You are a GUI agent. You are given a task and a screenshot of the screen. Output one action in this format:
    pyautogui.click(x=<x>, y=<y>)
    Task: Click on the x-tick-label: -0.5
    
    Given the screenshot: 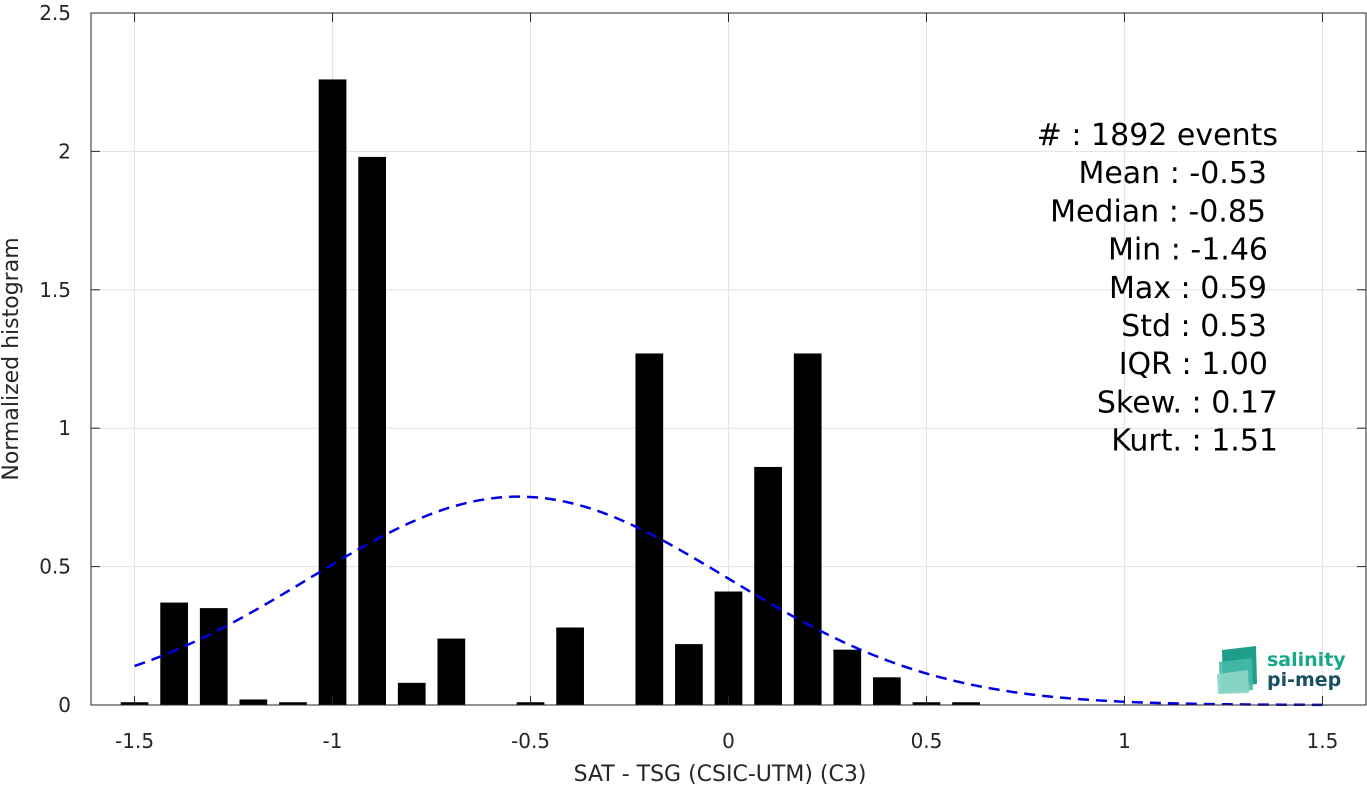 What is the action you would take?
    pyautogui.click(x=530, y=741)
    